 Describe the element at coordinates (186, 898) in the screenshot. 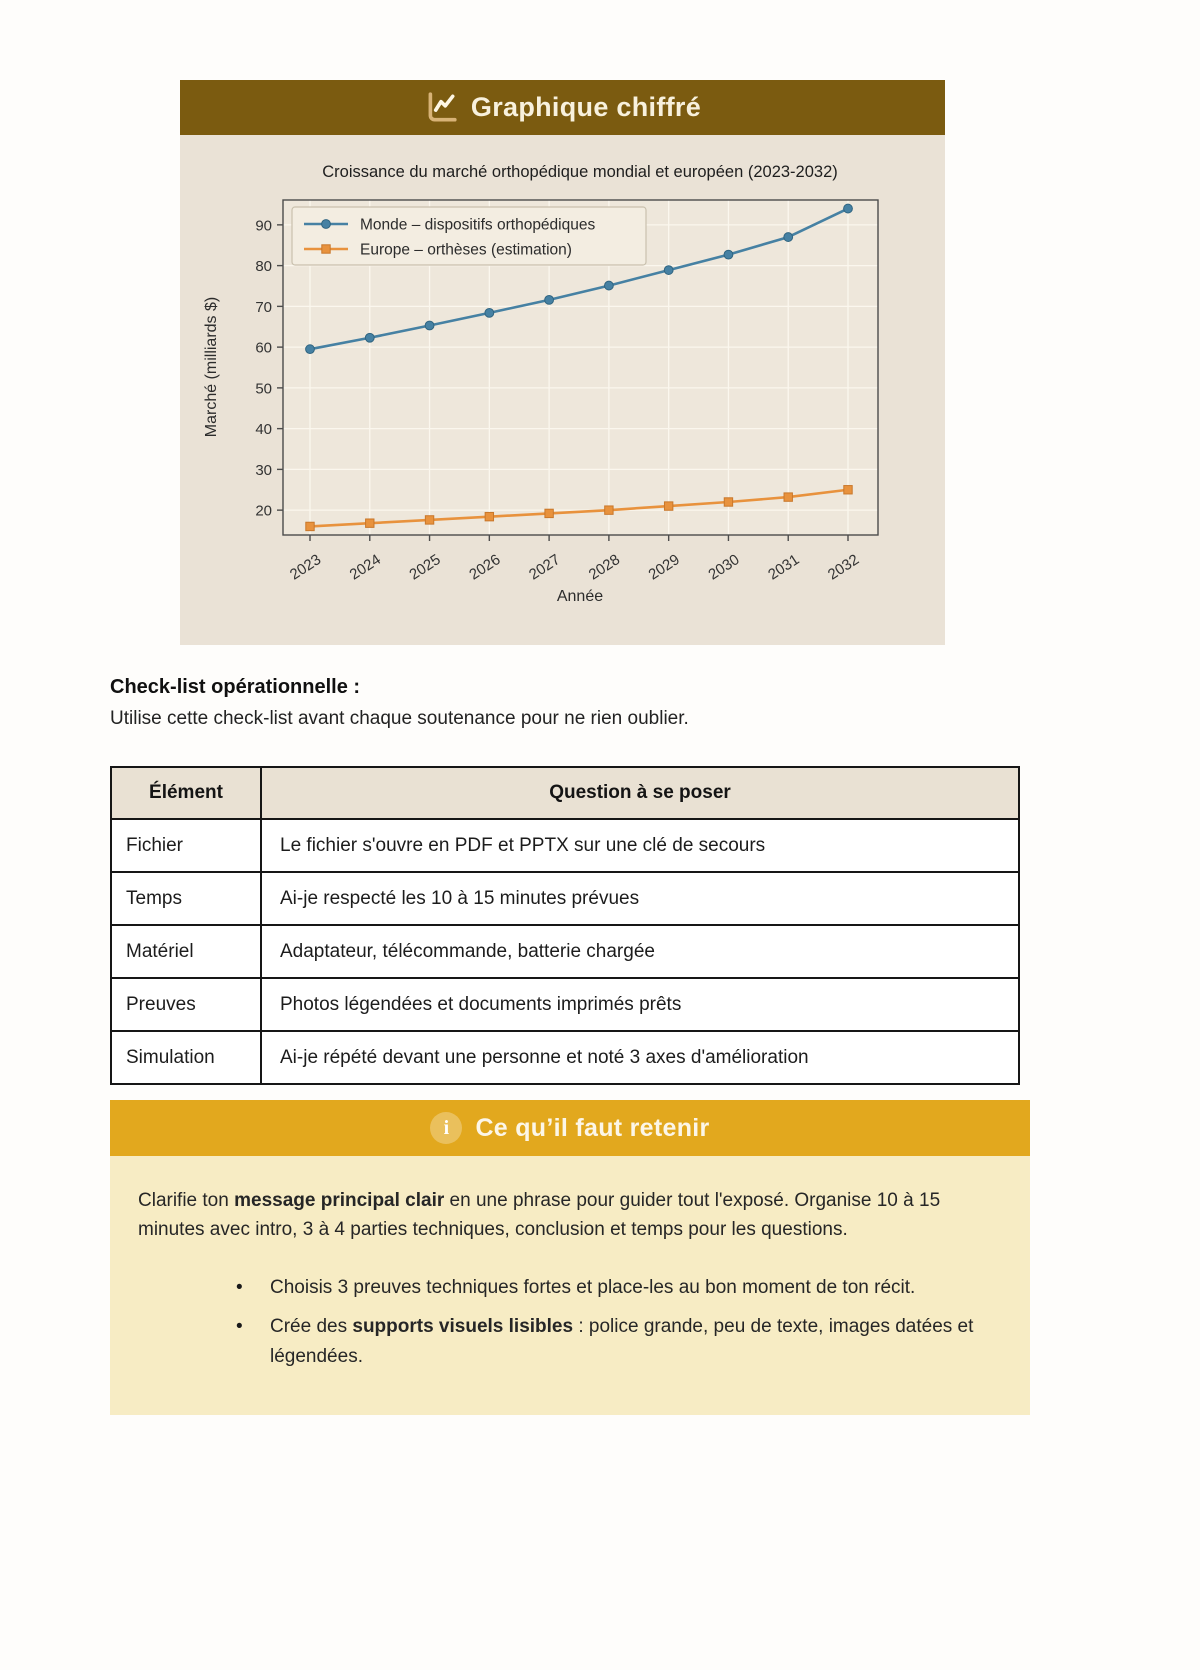

I see `table-cell-element: Temps` at that location.